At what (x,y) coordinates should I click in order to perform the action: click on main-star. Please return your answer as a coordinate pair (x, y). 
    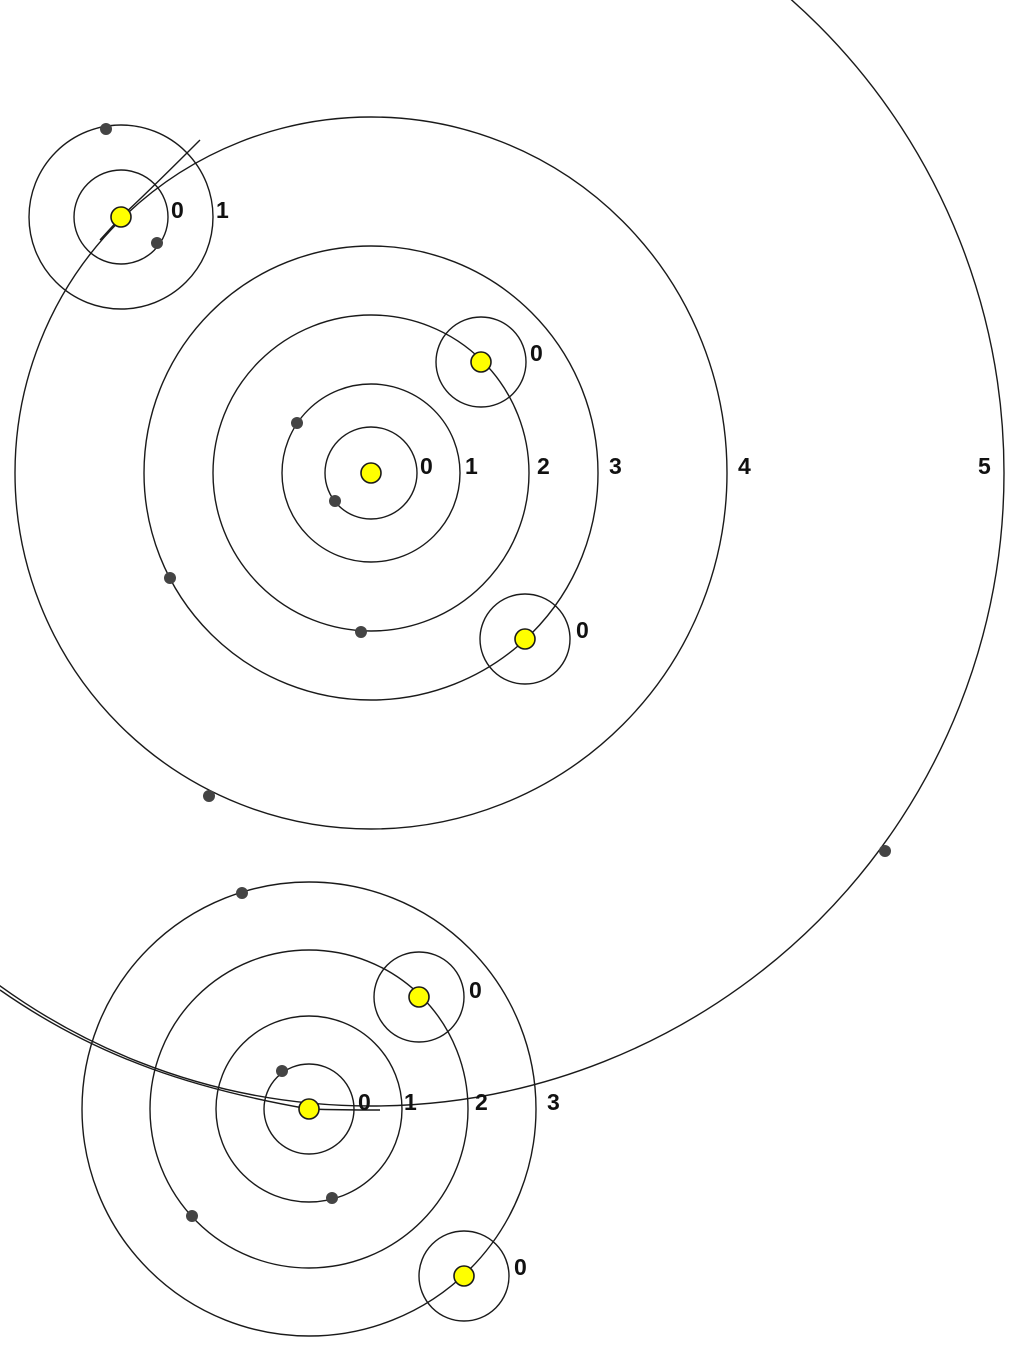
    Looking at the image, I should click on (371, 473).